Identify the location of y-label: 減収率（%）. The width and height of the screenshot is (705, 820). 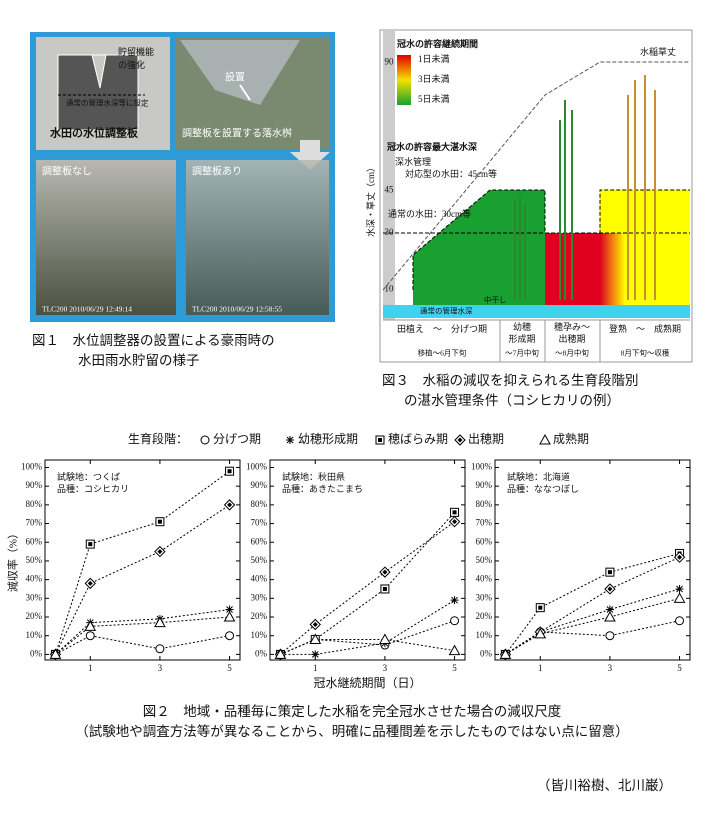
(13, 560).